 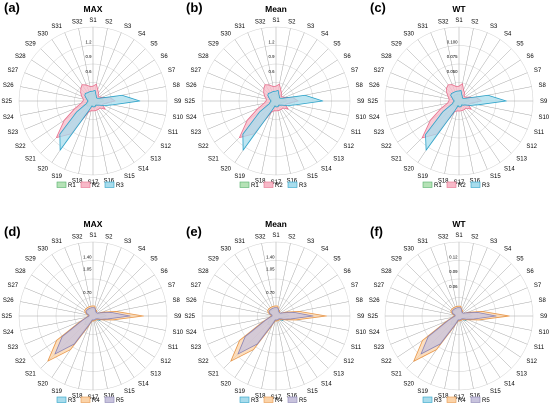 What do you see at coordinates (87, 257) in the screenshot?
I see `radial-tick-label: 1.40` at bounding box center [87, 257].